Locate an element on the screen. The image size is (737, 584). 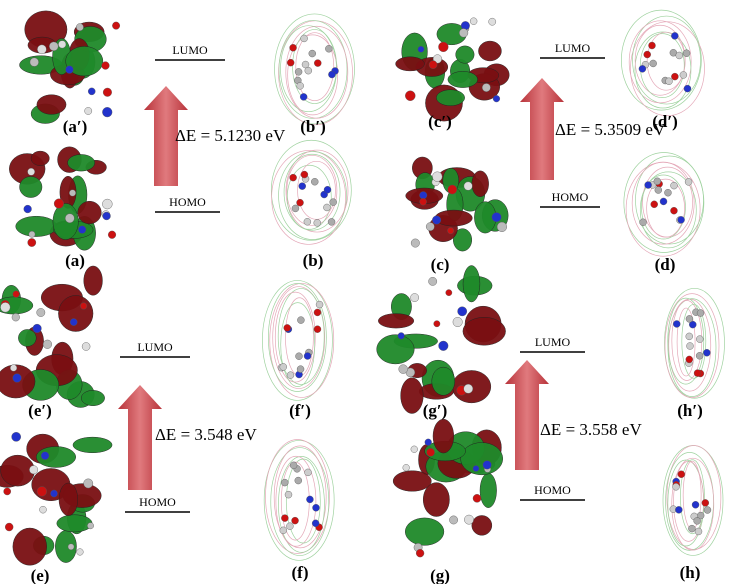
energy-gap: ΔE = 3.558 eV is located at coordinates (591, 429).